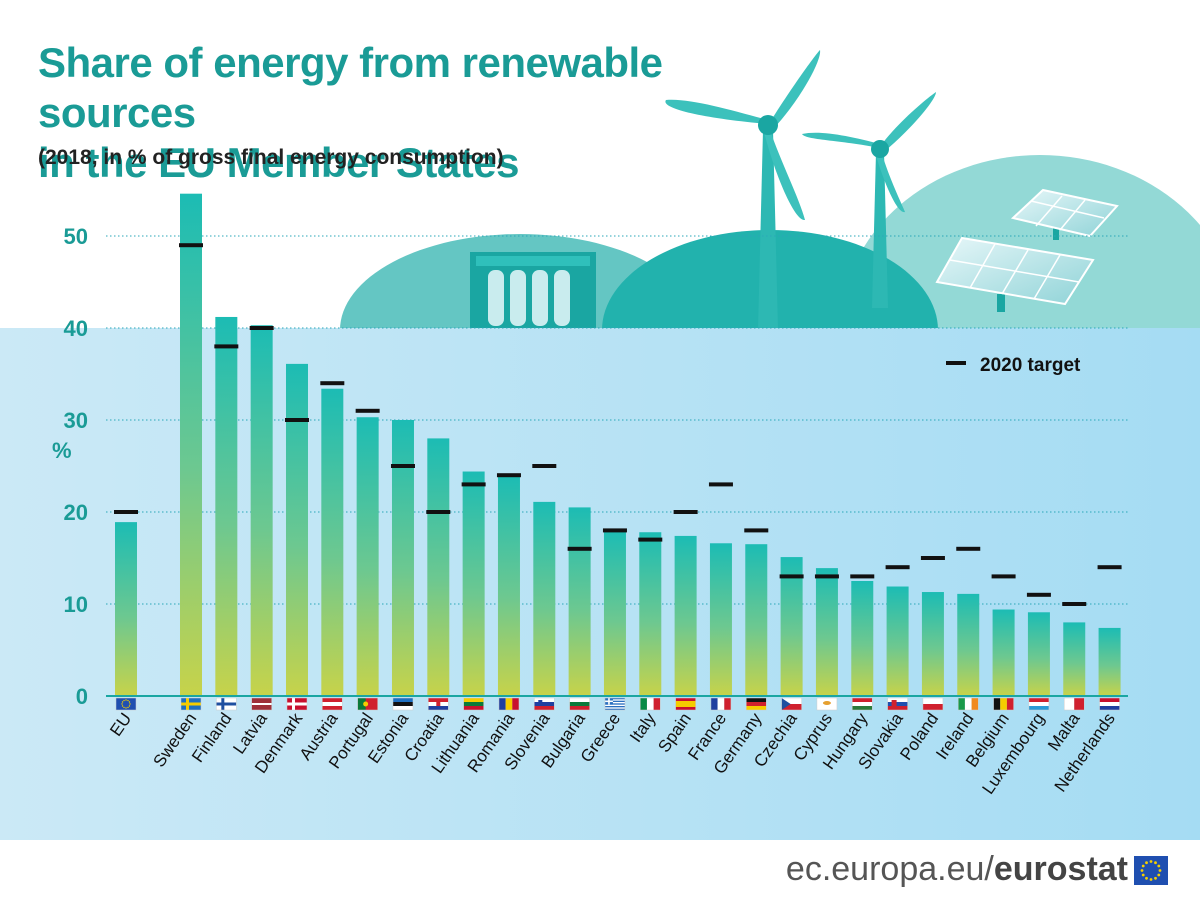 The height and width of the screenshot is (908, 1200). I want to click on bar-greece, so click(614, 613).